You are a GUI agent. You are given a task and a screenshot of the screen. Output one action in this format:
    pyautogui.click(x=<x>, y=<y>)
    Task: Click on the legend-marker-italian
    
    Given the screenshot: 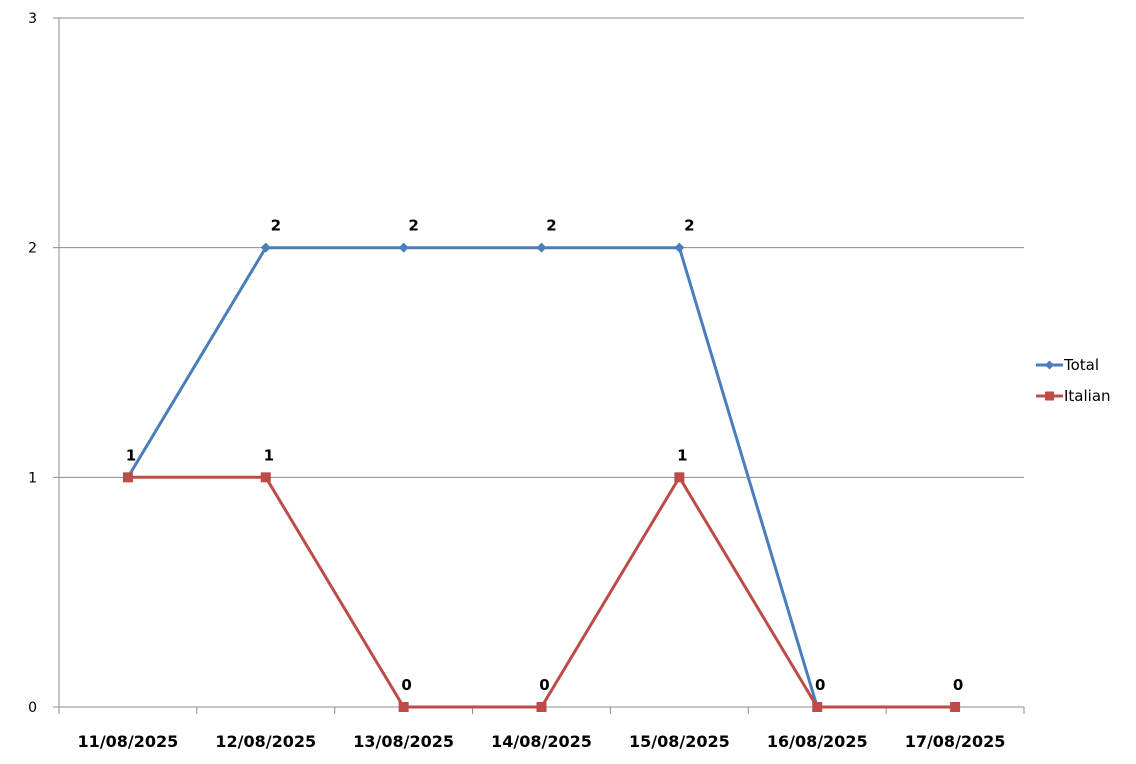 What is the action you would take?
    pyautogui.click(x=1049, y=396)
    